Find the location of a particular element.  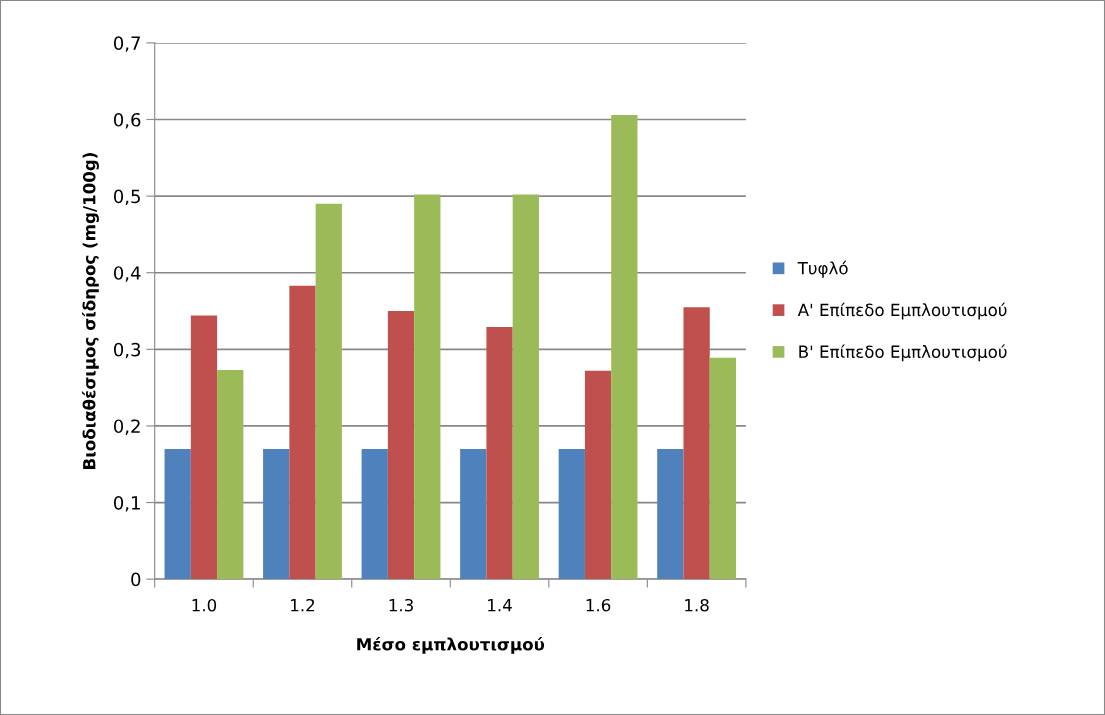

y-tick-label: 0,6 is located at coordinates (127, 120).